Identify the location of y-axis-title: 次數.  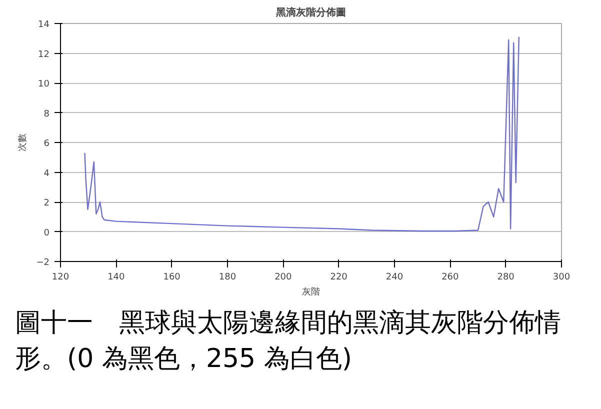
(22, 143).